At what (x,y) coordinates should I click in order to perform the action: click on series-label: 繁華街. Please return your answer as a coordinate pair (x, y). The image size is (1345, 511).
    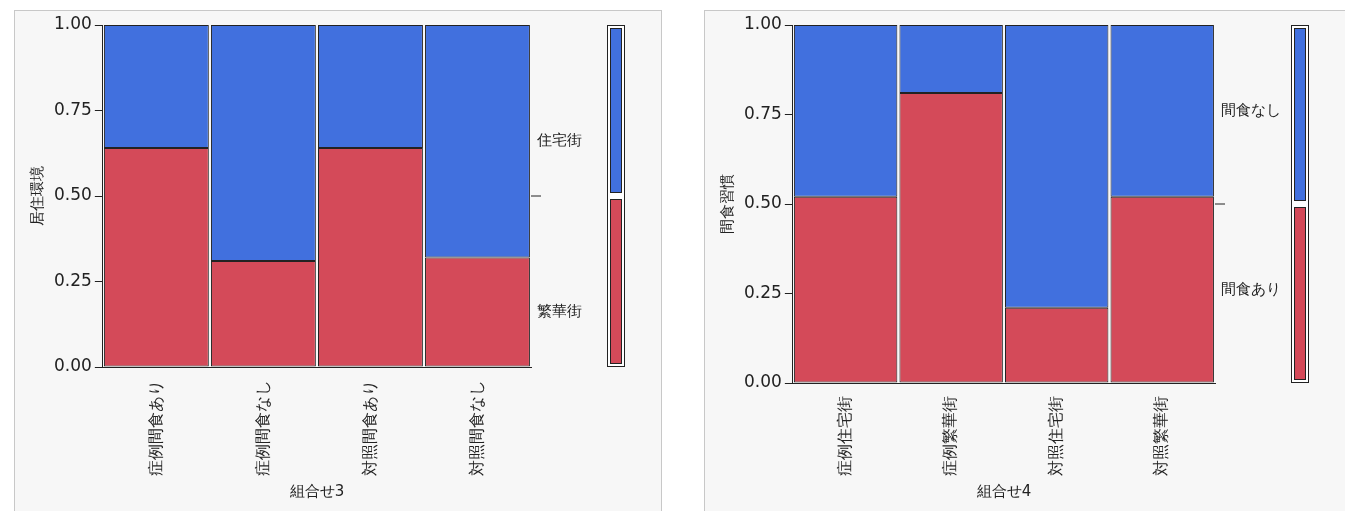
    Looking at the image, I should click on (559, 311).